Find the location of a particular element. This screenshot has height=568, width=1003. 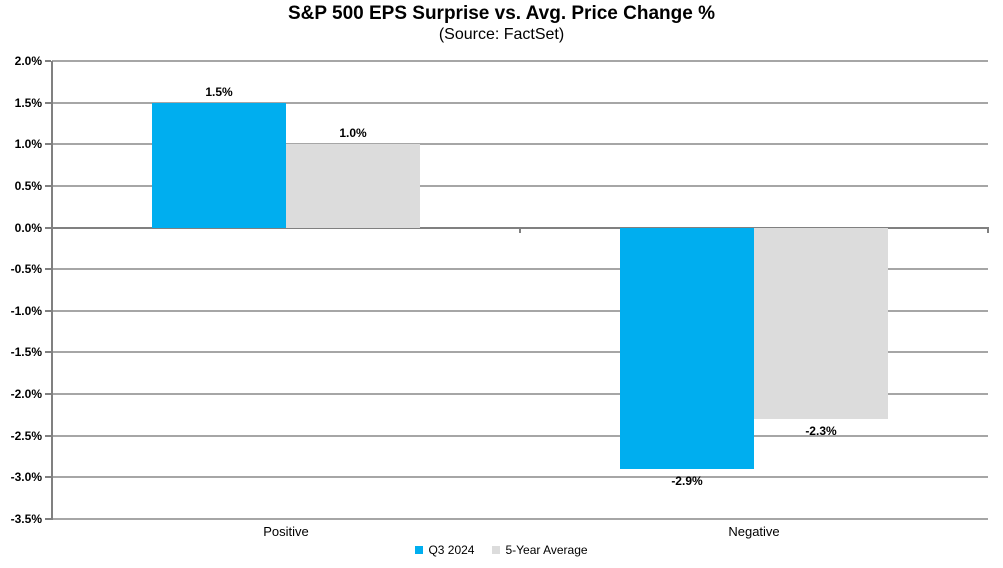

y-axis-label: -2.0% is located at coordinates (26, 394).